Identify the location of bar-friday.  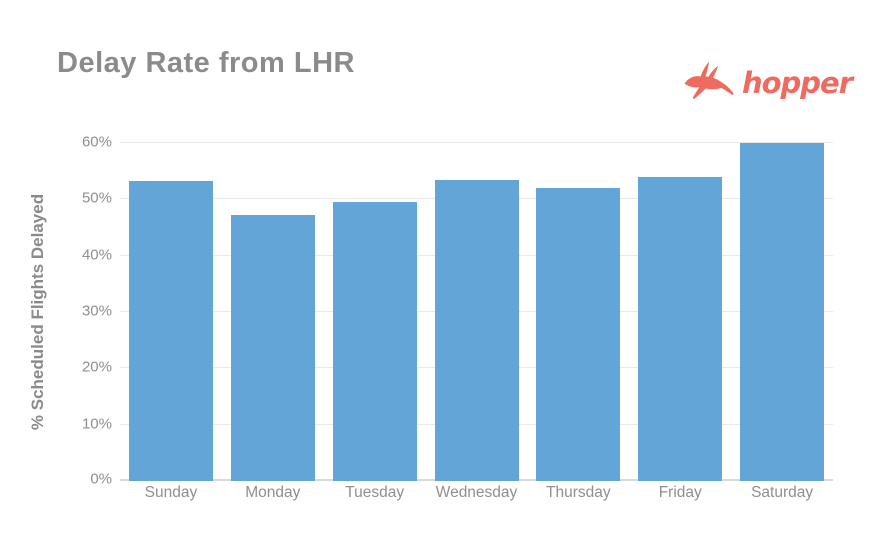
(680, 328).